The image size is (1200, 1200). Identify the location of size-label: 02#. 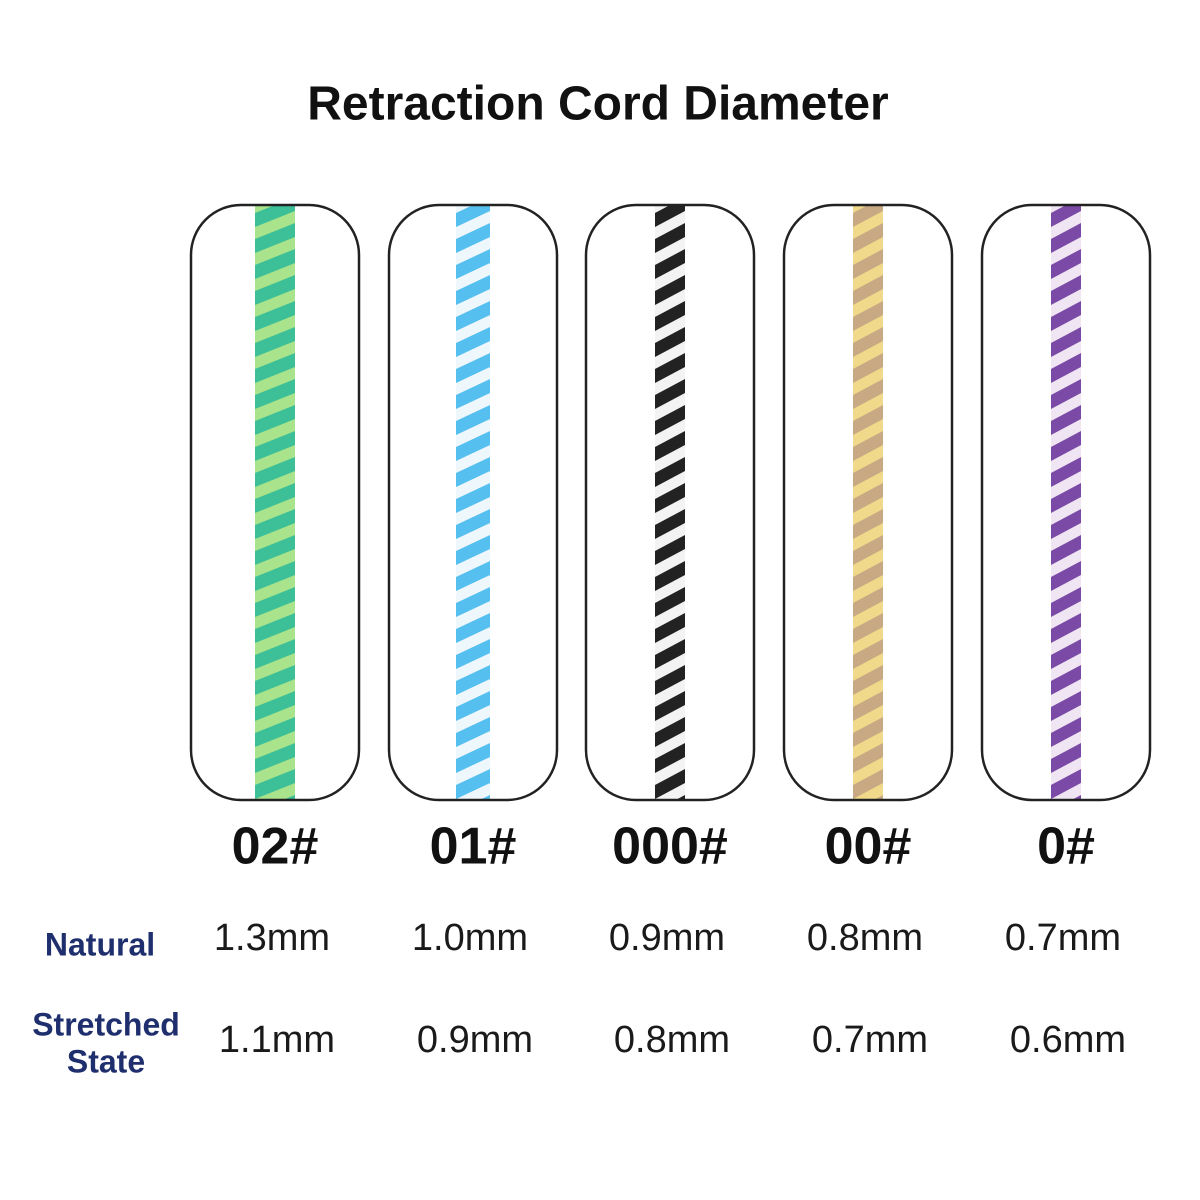
(275, 847).